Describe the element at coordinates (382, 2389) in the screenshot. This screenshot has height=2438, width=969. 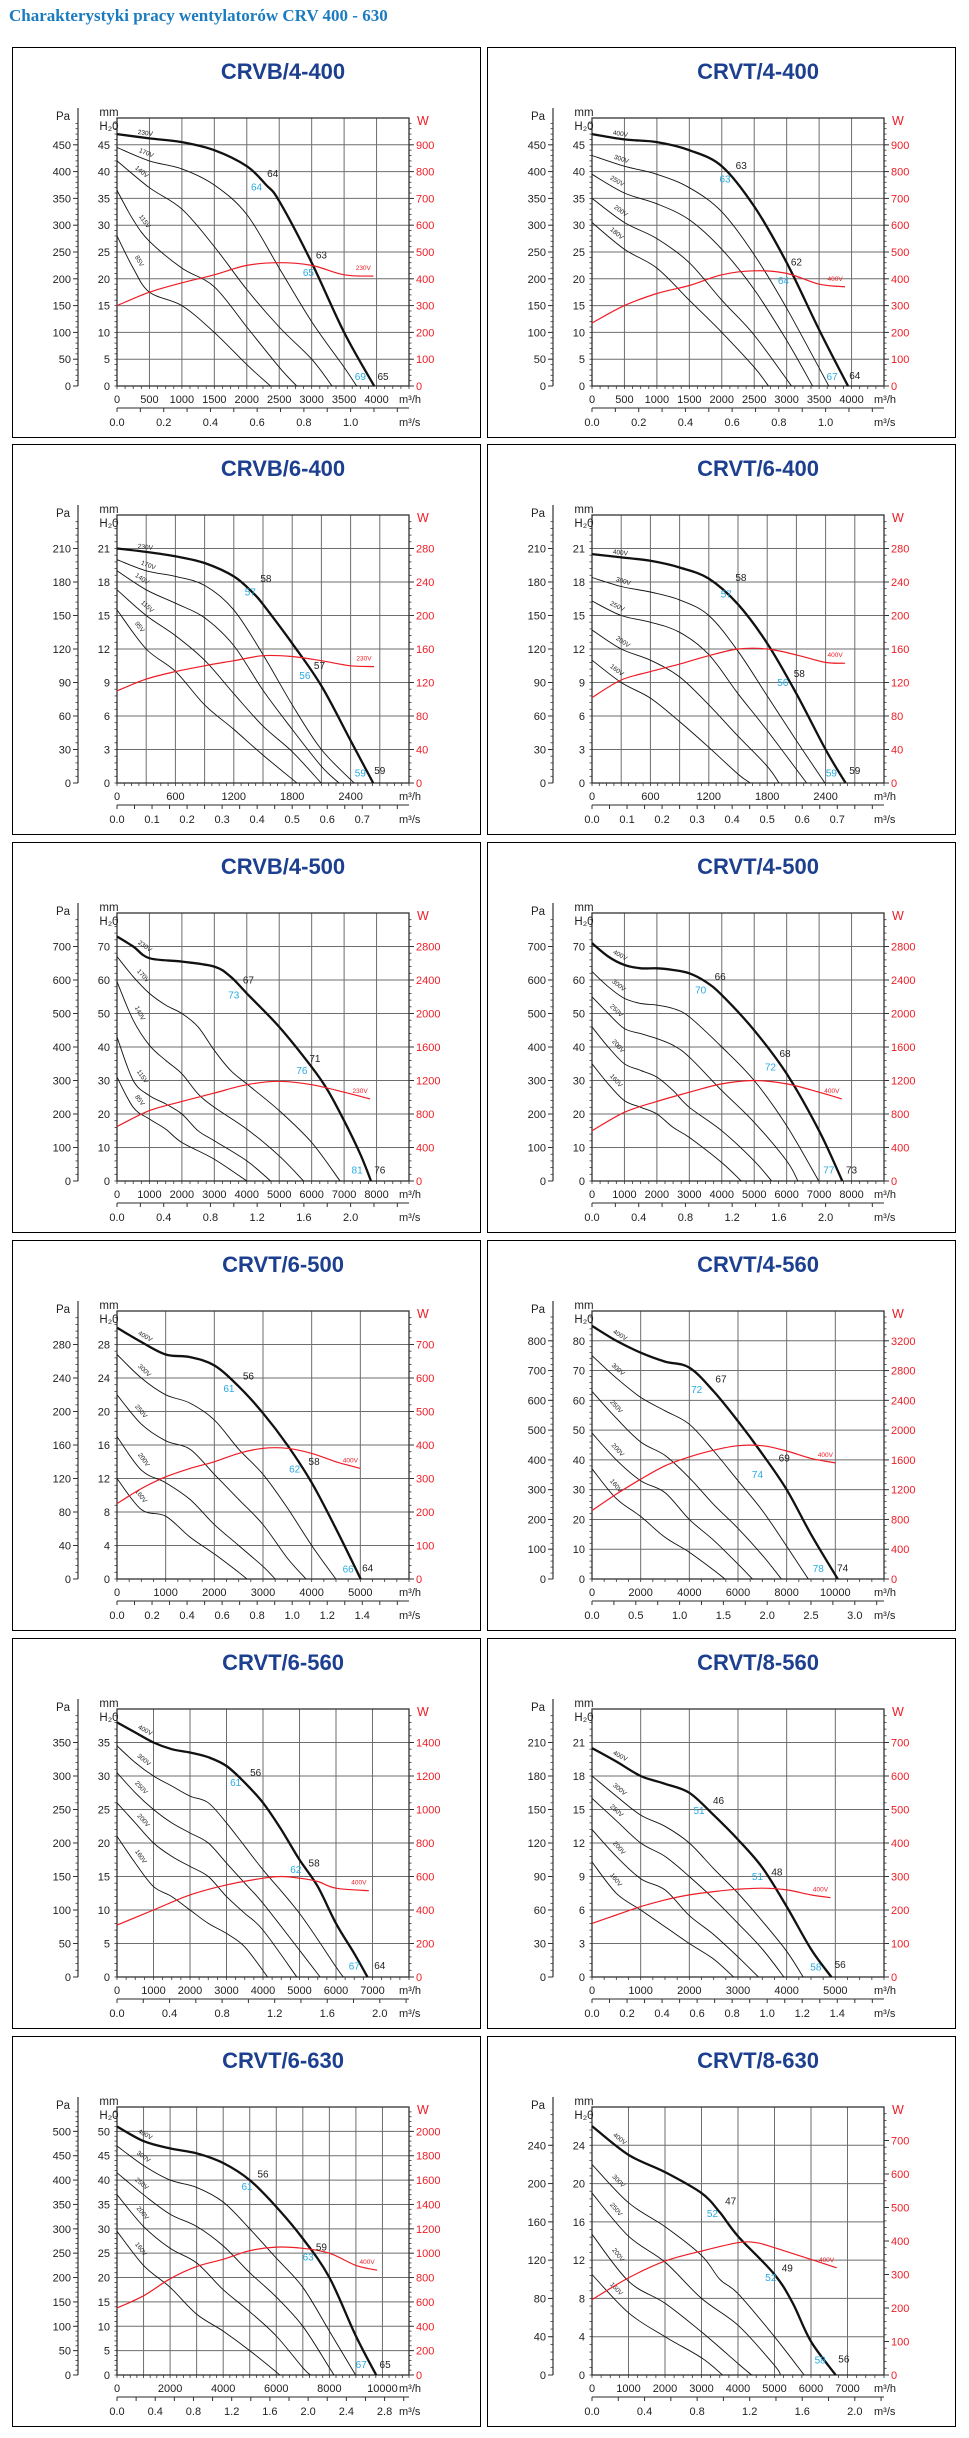
I see `x-tick-label: 10000` at that location.